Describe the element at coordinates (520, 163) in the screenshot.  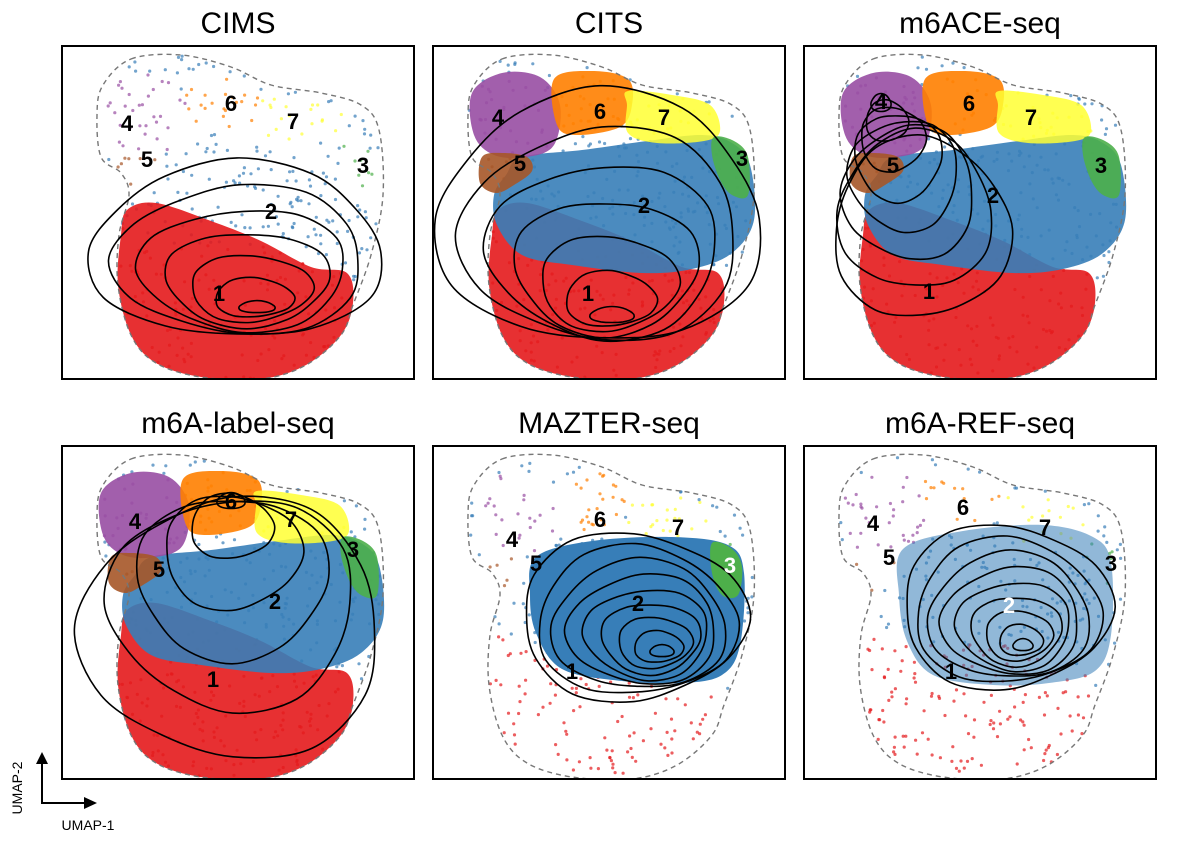
I see `cluster-label-5: 5` at that location.